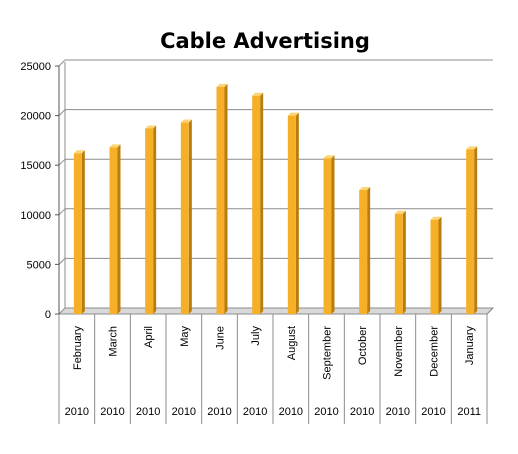 The height and width of the screenshot is (454, 518). I want to click on year-label: 2011, so click(469, 412).